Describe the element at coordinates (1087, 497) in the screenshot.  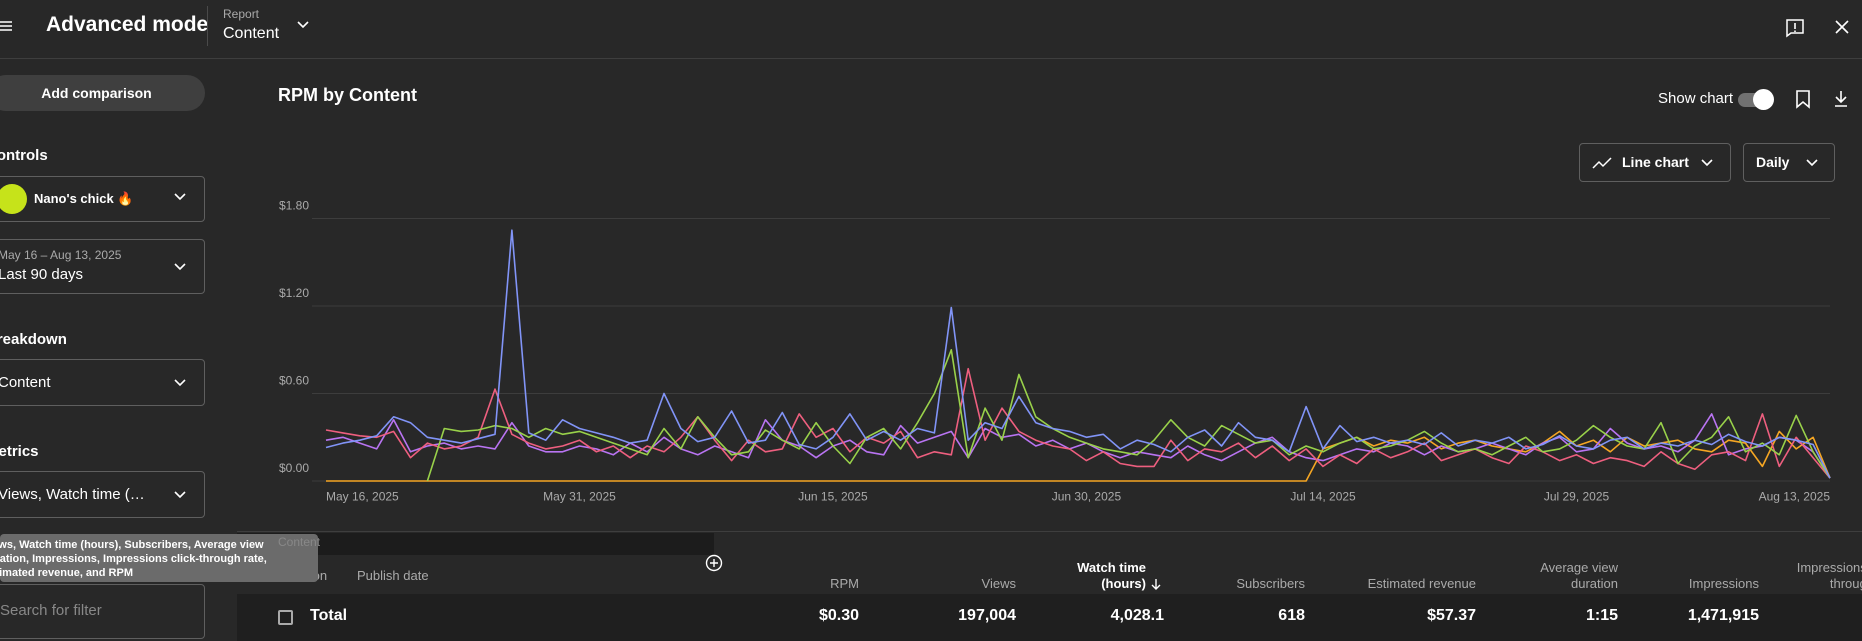
I see `x-tick-label: Jun 30, 2025` at that location.